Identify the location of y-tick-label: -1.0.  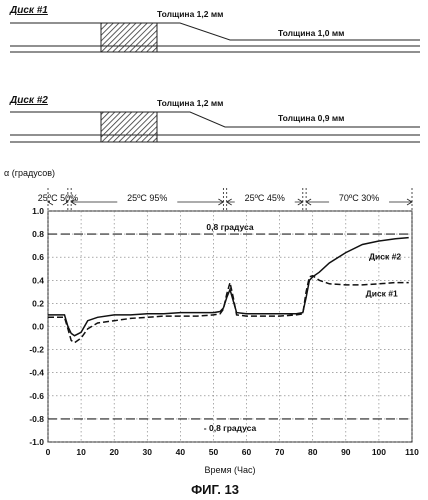
(36, 442).